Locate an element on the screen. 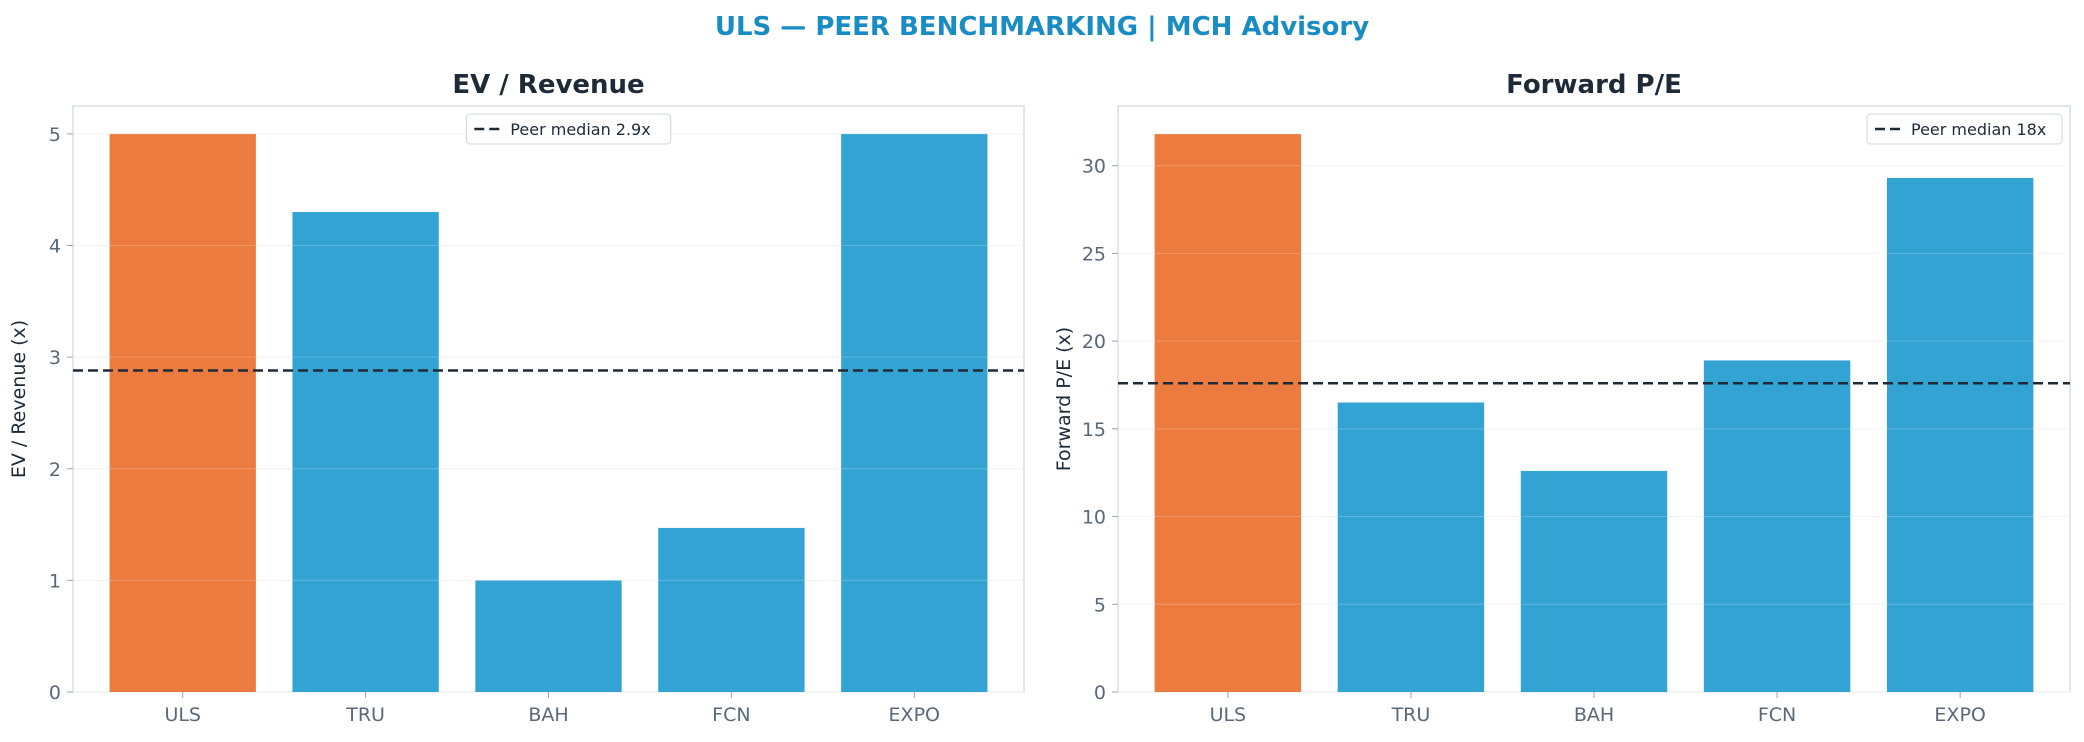 The image size is (2084, 742). y-tick-label: 20 is located at coordinates (1094, 342).